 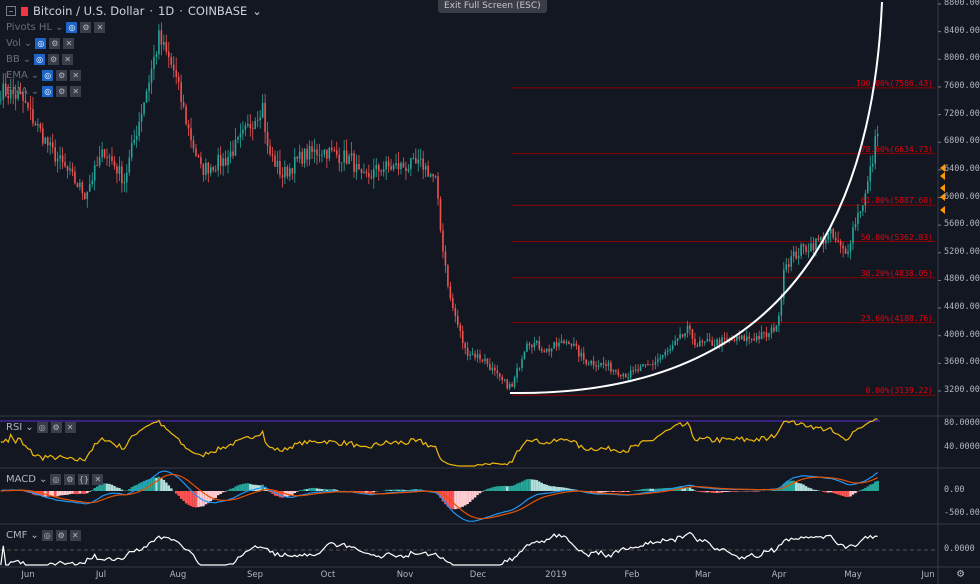 I want to click on settings-gear-icon: ⚙, so click(x=961, y=573).